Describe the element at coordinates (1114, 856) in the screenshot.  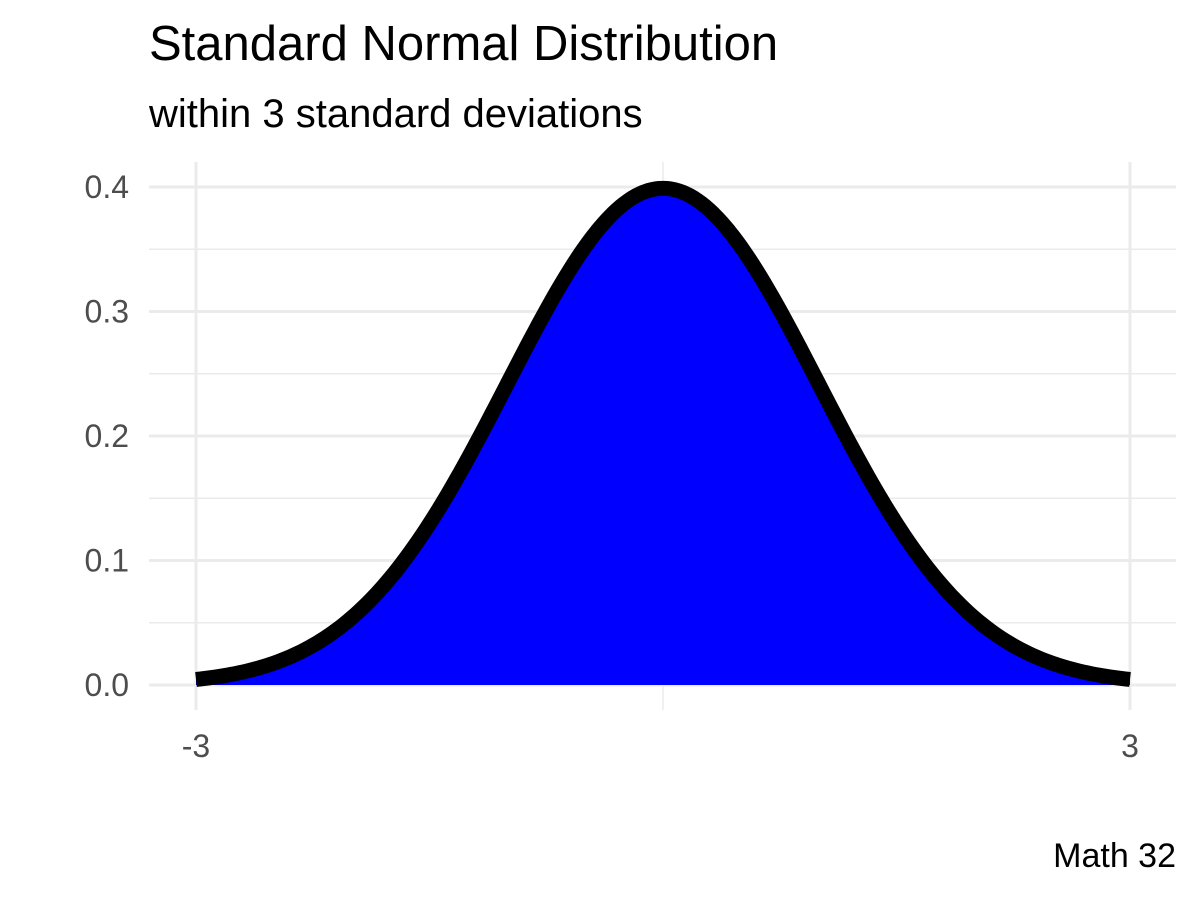
I see `chart-caption: Math 32` at that location.